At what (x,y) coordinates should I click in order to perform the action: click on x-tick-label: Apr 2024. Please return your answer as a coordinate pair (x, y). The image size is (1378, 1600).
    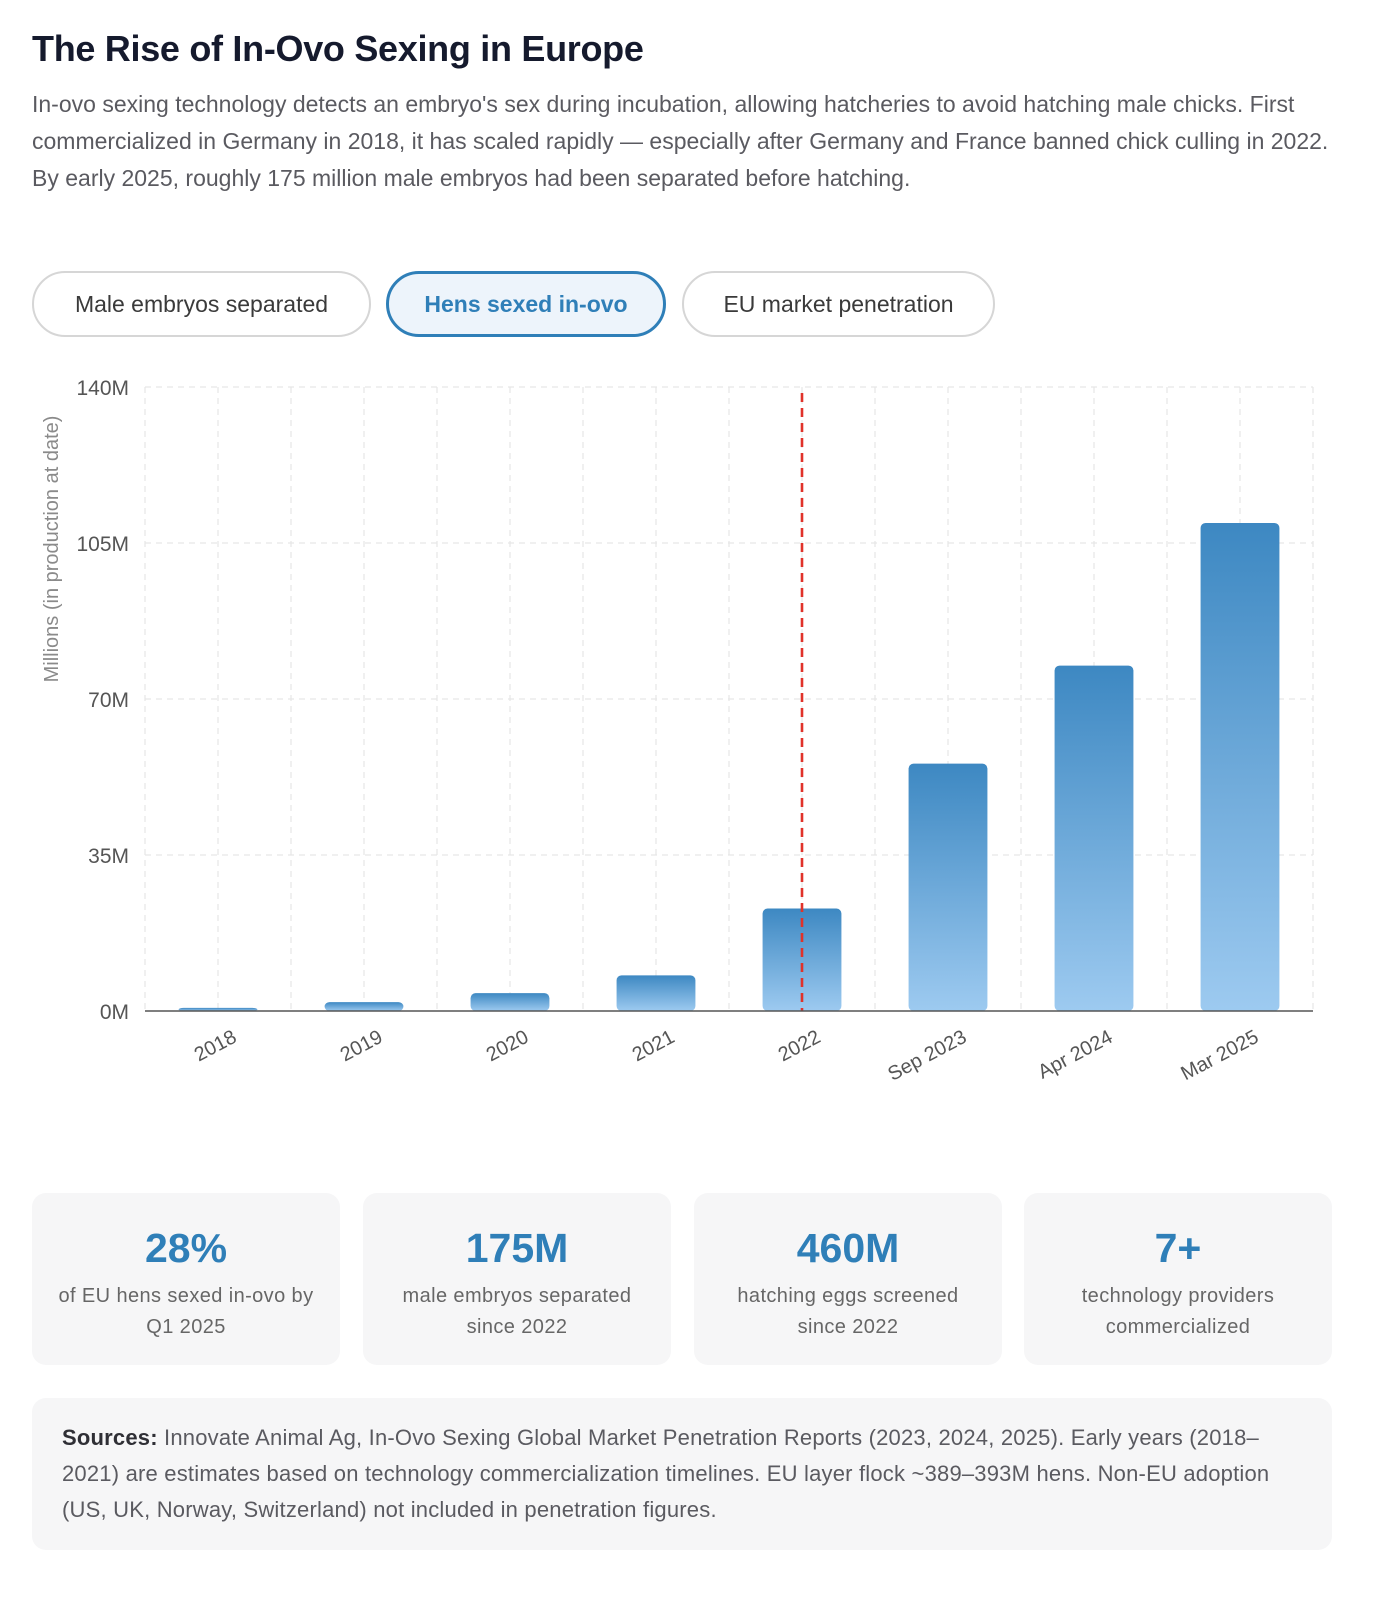
    Looking at the image, I should click on (1075, 1055).